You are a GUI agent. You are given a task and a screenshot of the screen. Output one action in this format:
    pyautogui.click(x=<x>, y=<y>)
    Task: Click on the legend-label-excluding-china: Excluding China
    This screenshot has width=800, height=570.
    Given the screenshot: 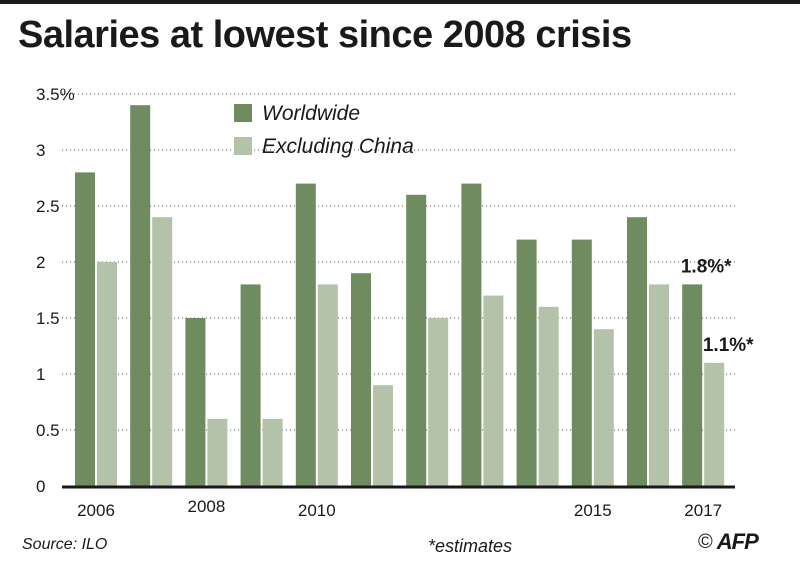 What is the action you would take?
    pyautogui.click(x=338, y=146)
    